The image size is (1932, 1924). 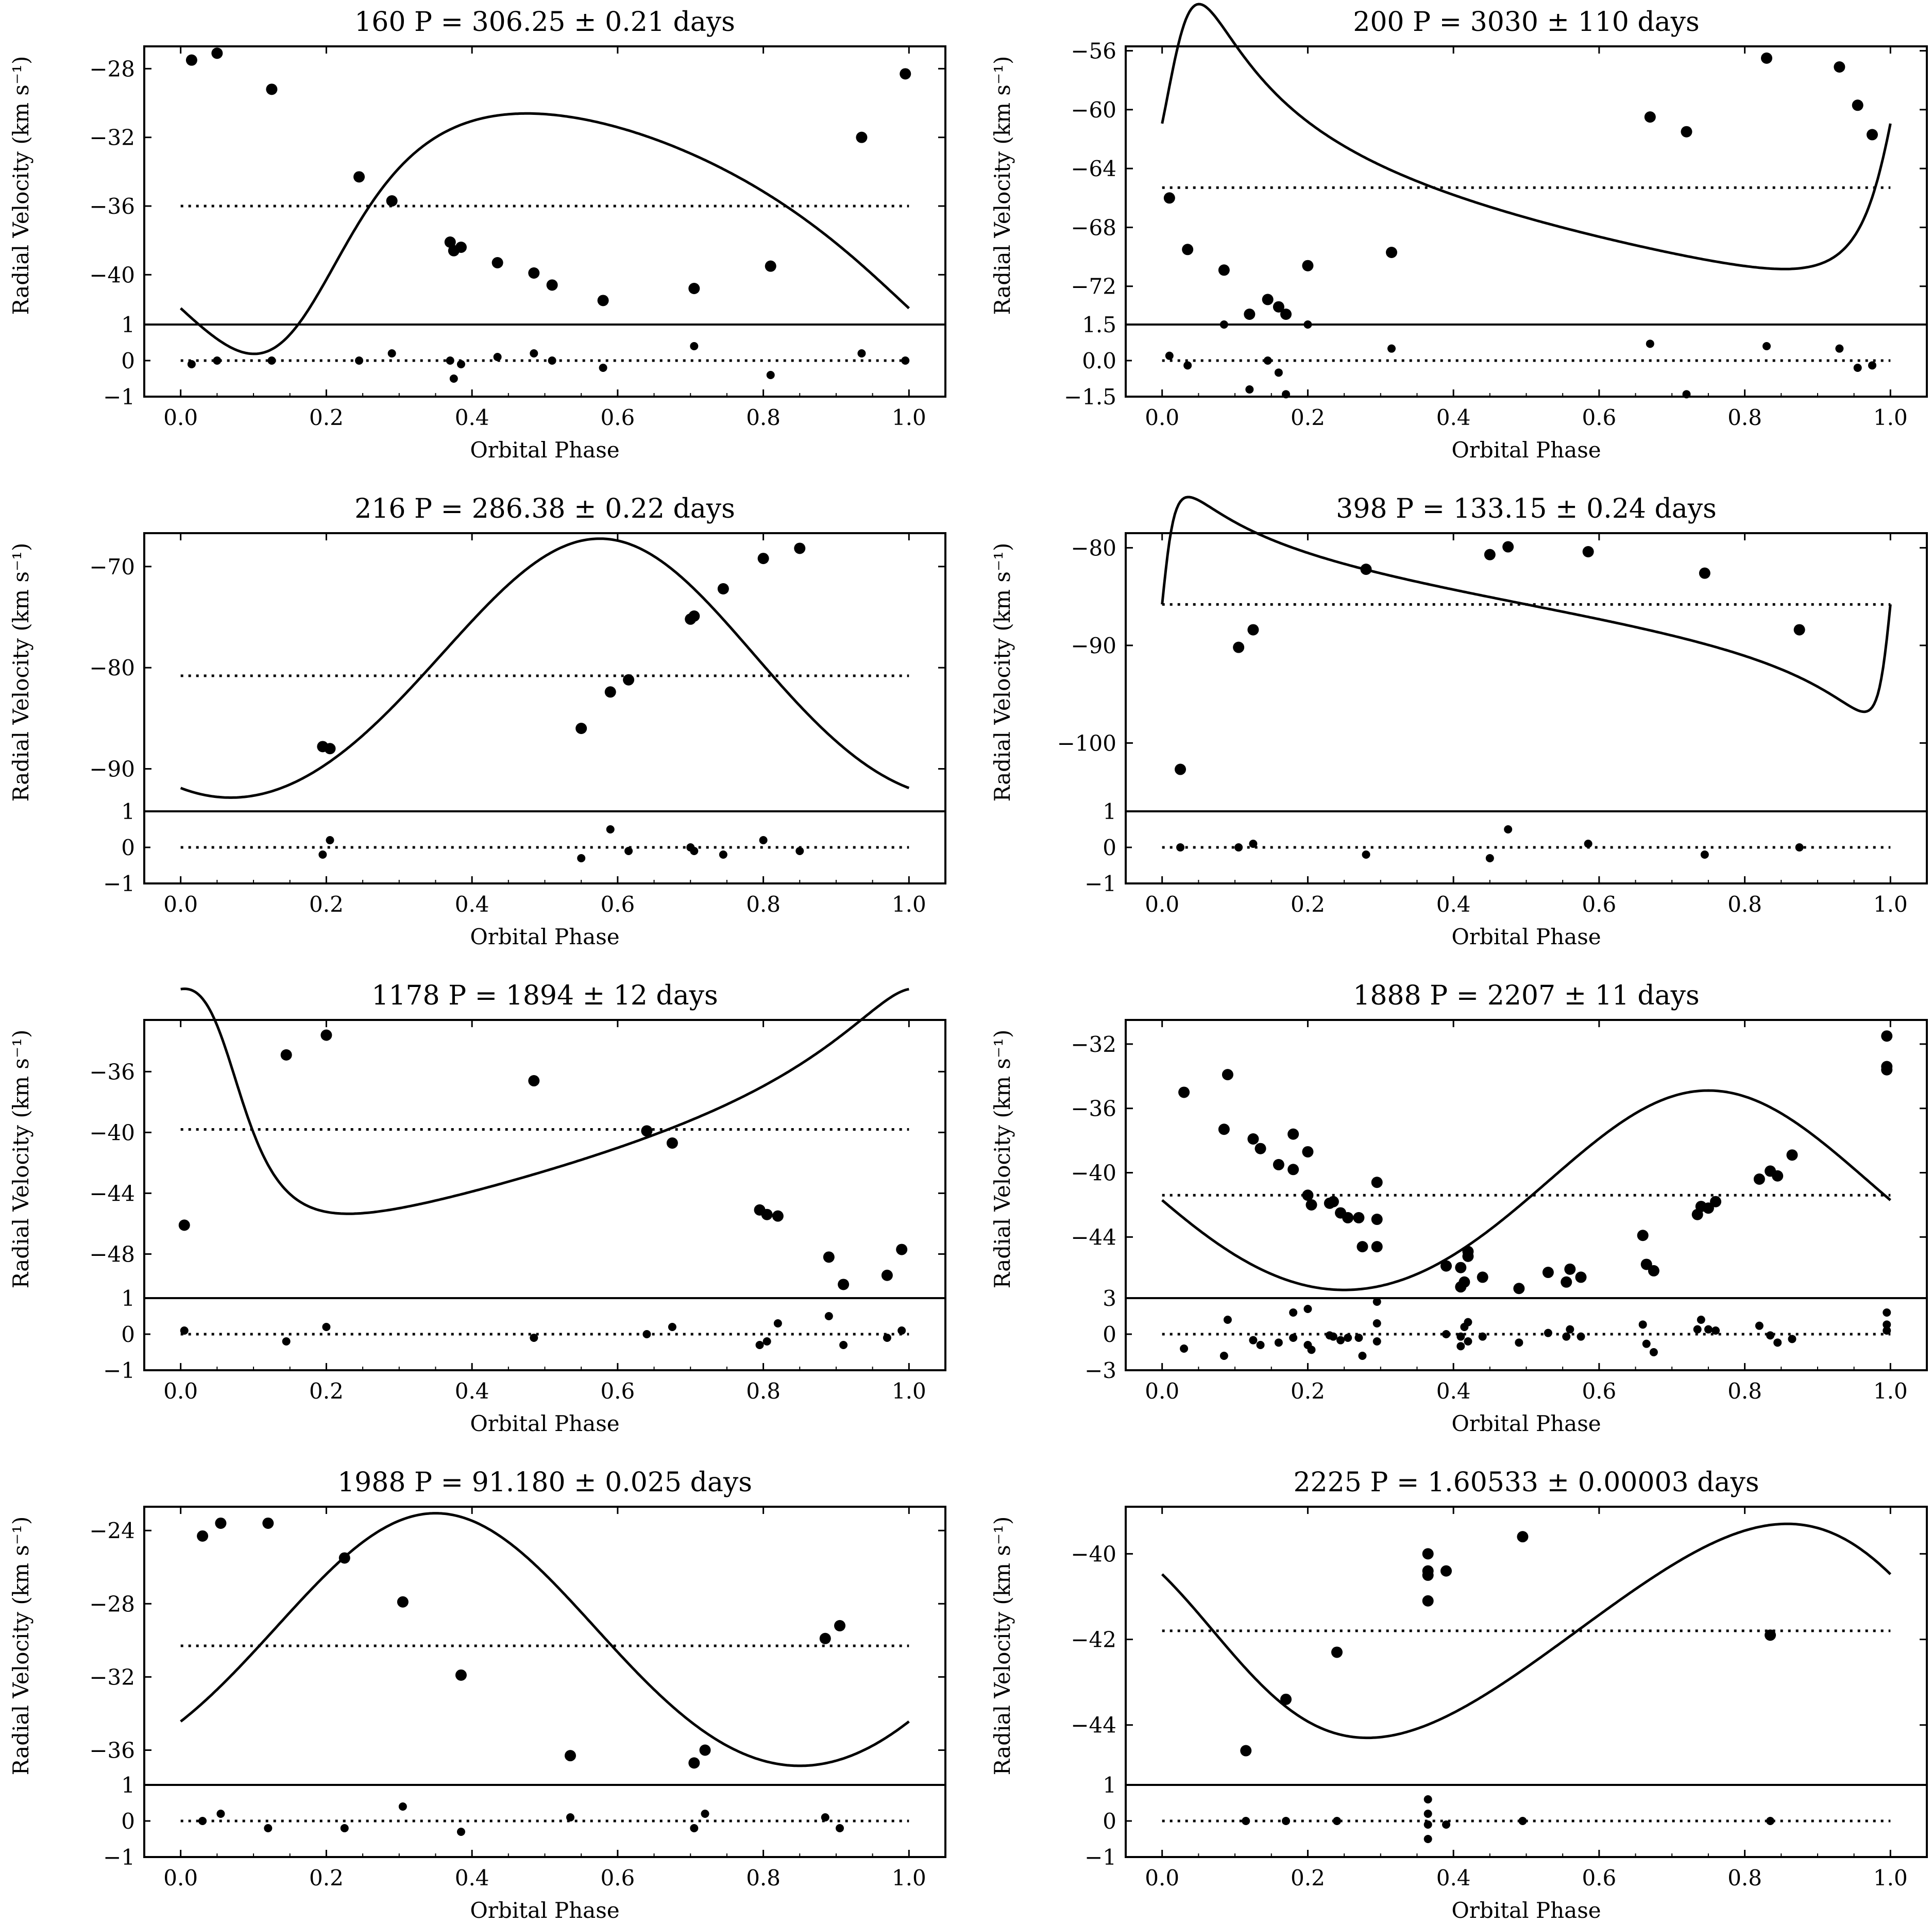 I want to click on fit-curve, so click(x=1527, y=604).